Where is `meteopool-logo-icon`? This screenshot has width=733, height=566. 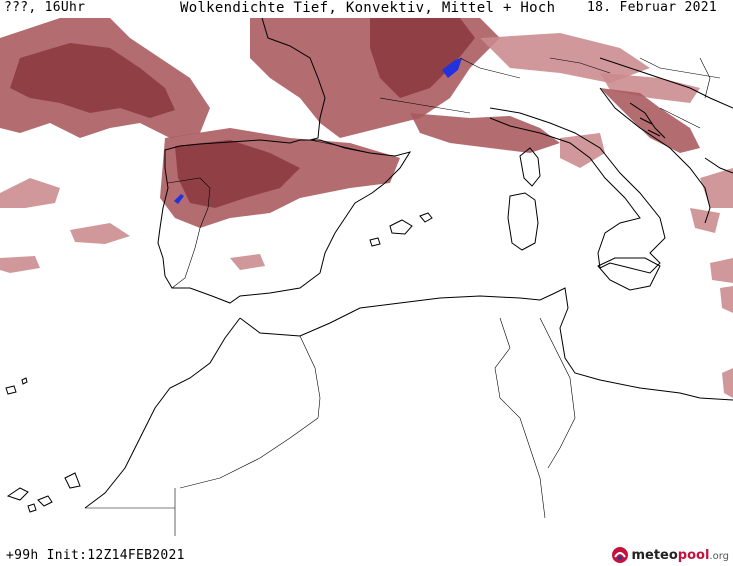
meteopool-logo-icon is located at coordinates (620, 555).